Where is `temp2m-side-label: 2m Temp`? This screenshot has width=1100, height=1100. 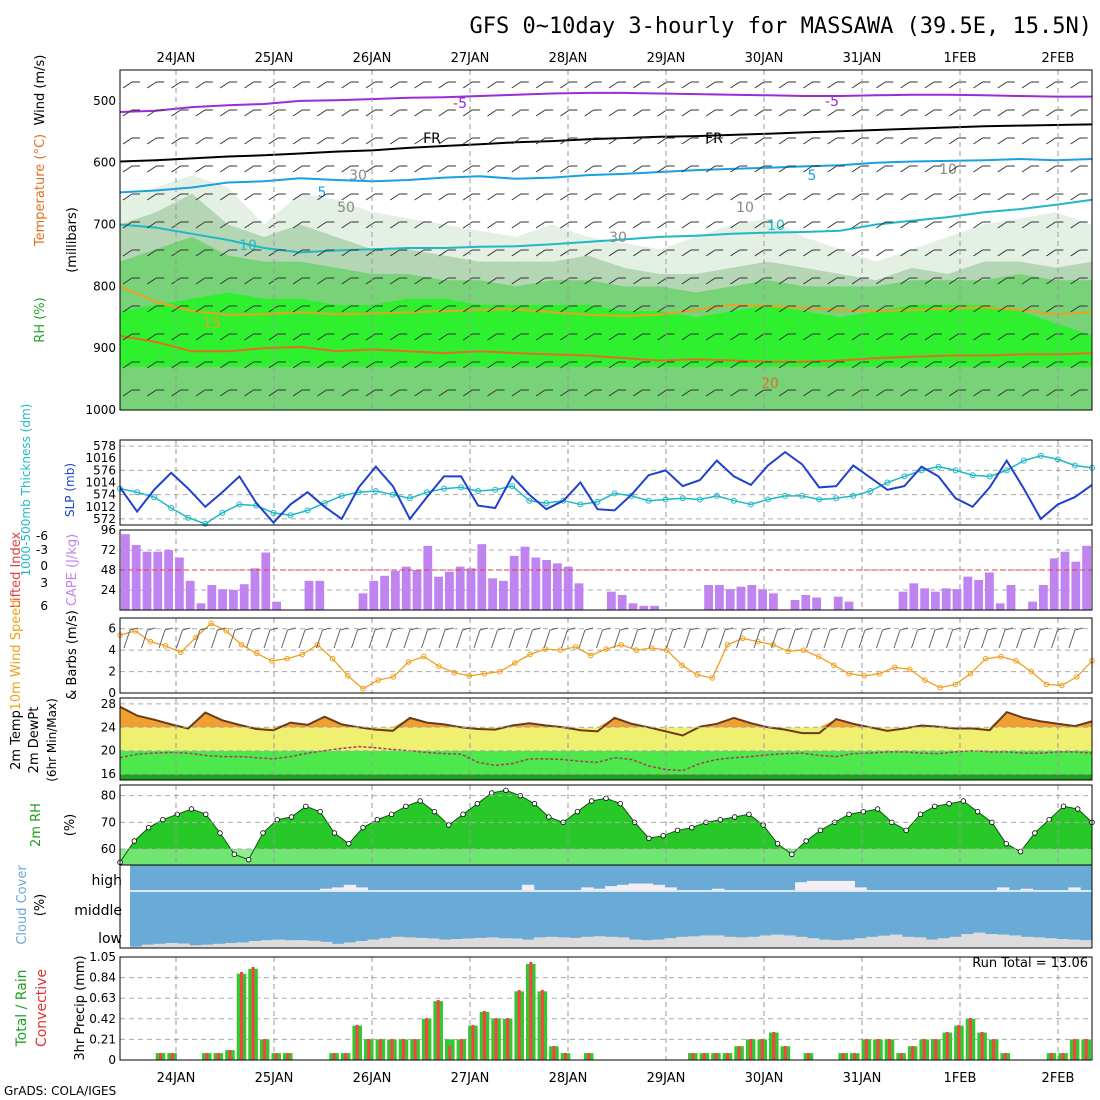
temp2m-side-label: 2m Temp is located at coordinates (16, 740).